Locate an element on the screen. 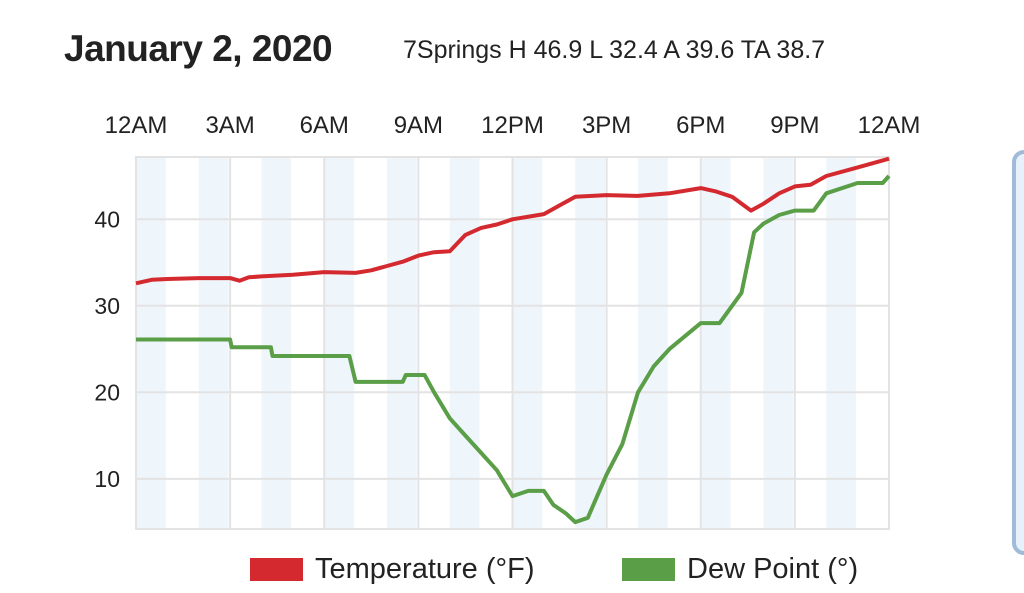  legend-dew-point: Dew Point (°) is located at coordinates (740, 569).